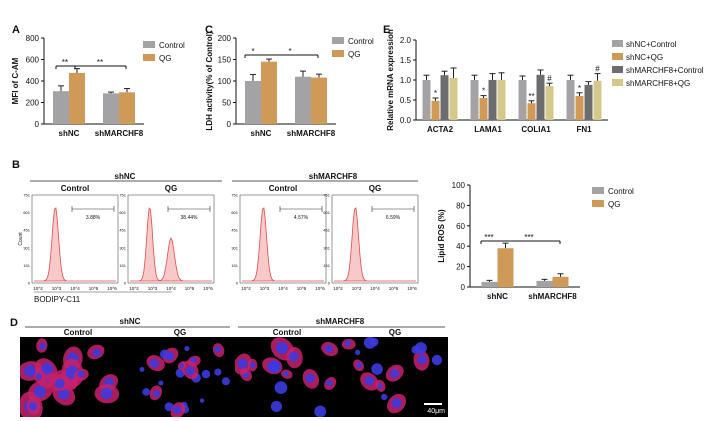 The height and width of the screenshot is (421, 726). I want to click on chartE-sigmark: *, so click(579, 88).